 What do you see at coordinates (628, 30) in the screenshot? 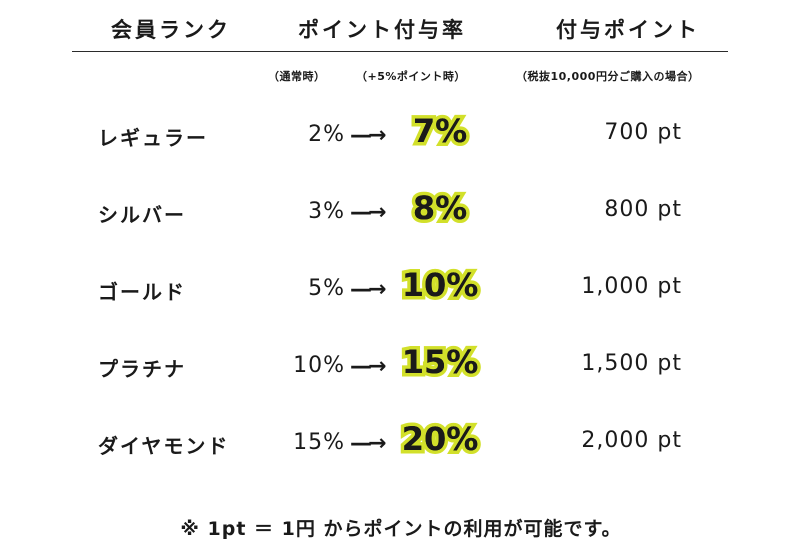
I see `column-header-points: 付与ポイント` at bounding box center [628, 30].